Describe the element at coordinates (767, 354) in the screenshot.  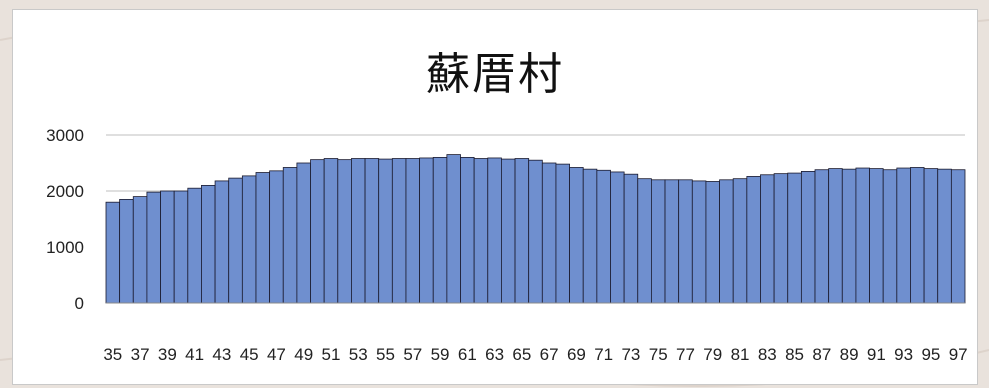
I see `x-tick-label: 83` at that location.